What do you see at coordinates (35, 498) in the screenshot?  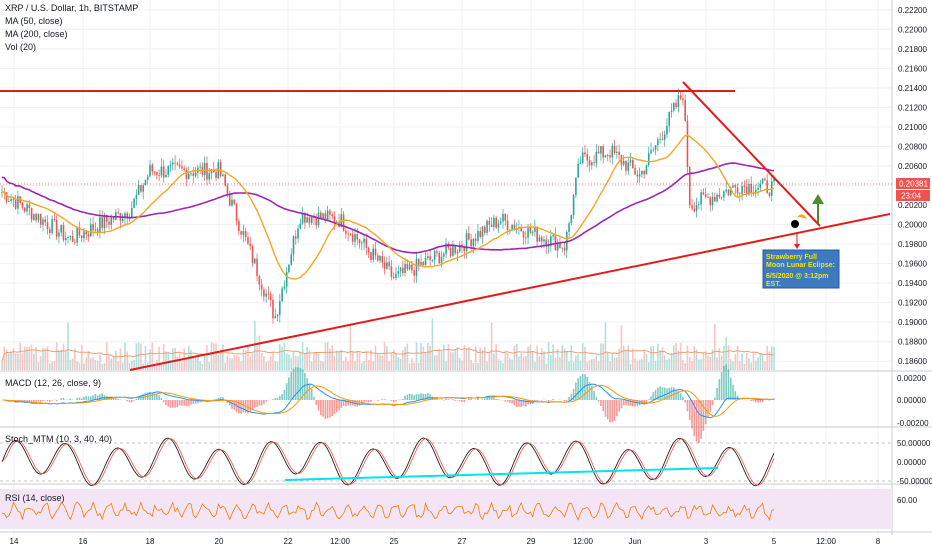 I see `rsi-legend: RSI (14, close)` at bounding box center [35, 498].